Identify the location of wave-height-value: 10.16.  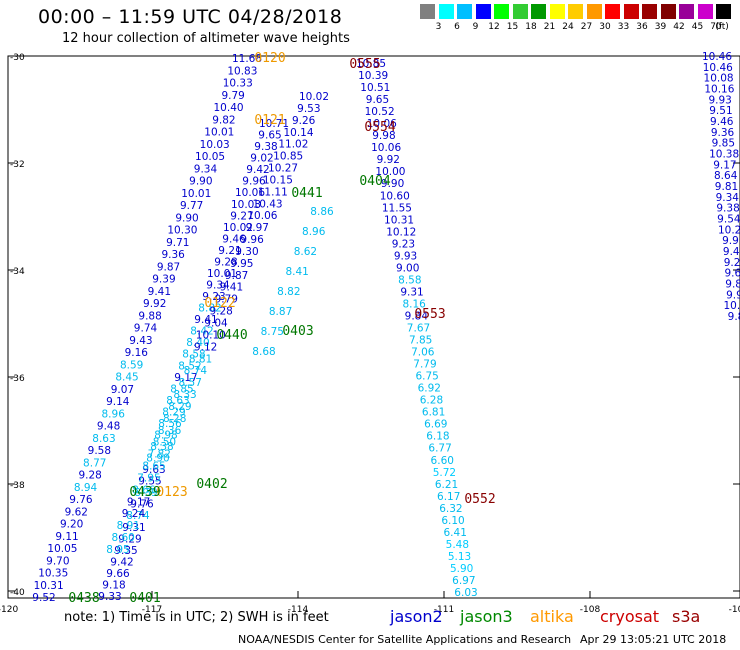
(719, 90).